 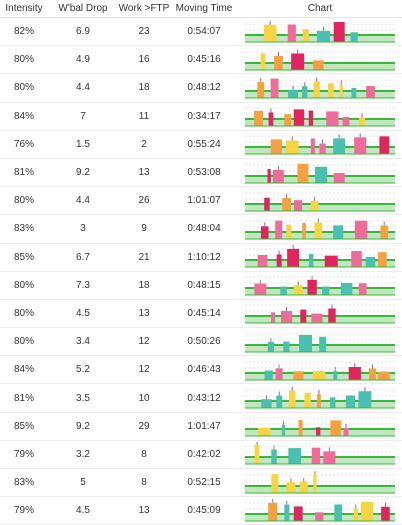 I want to click on table-row: 85% 9.2 29 1:01:47, so click(x=201, y=427).